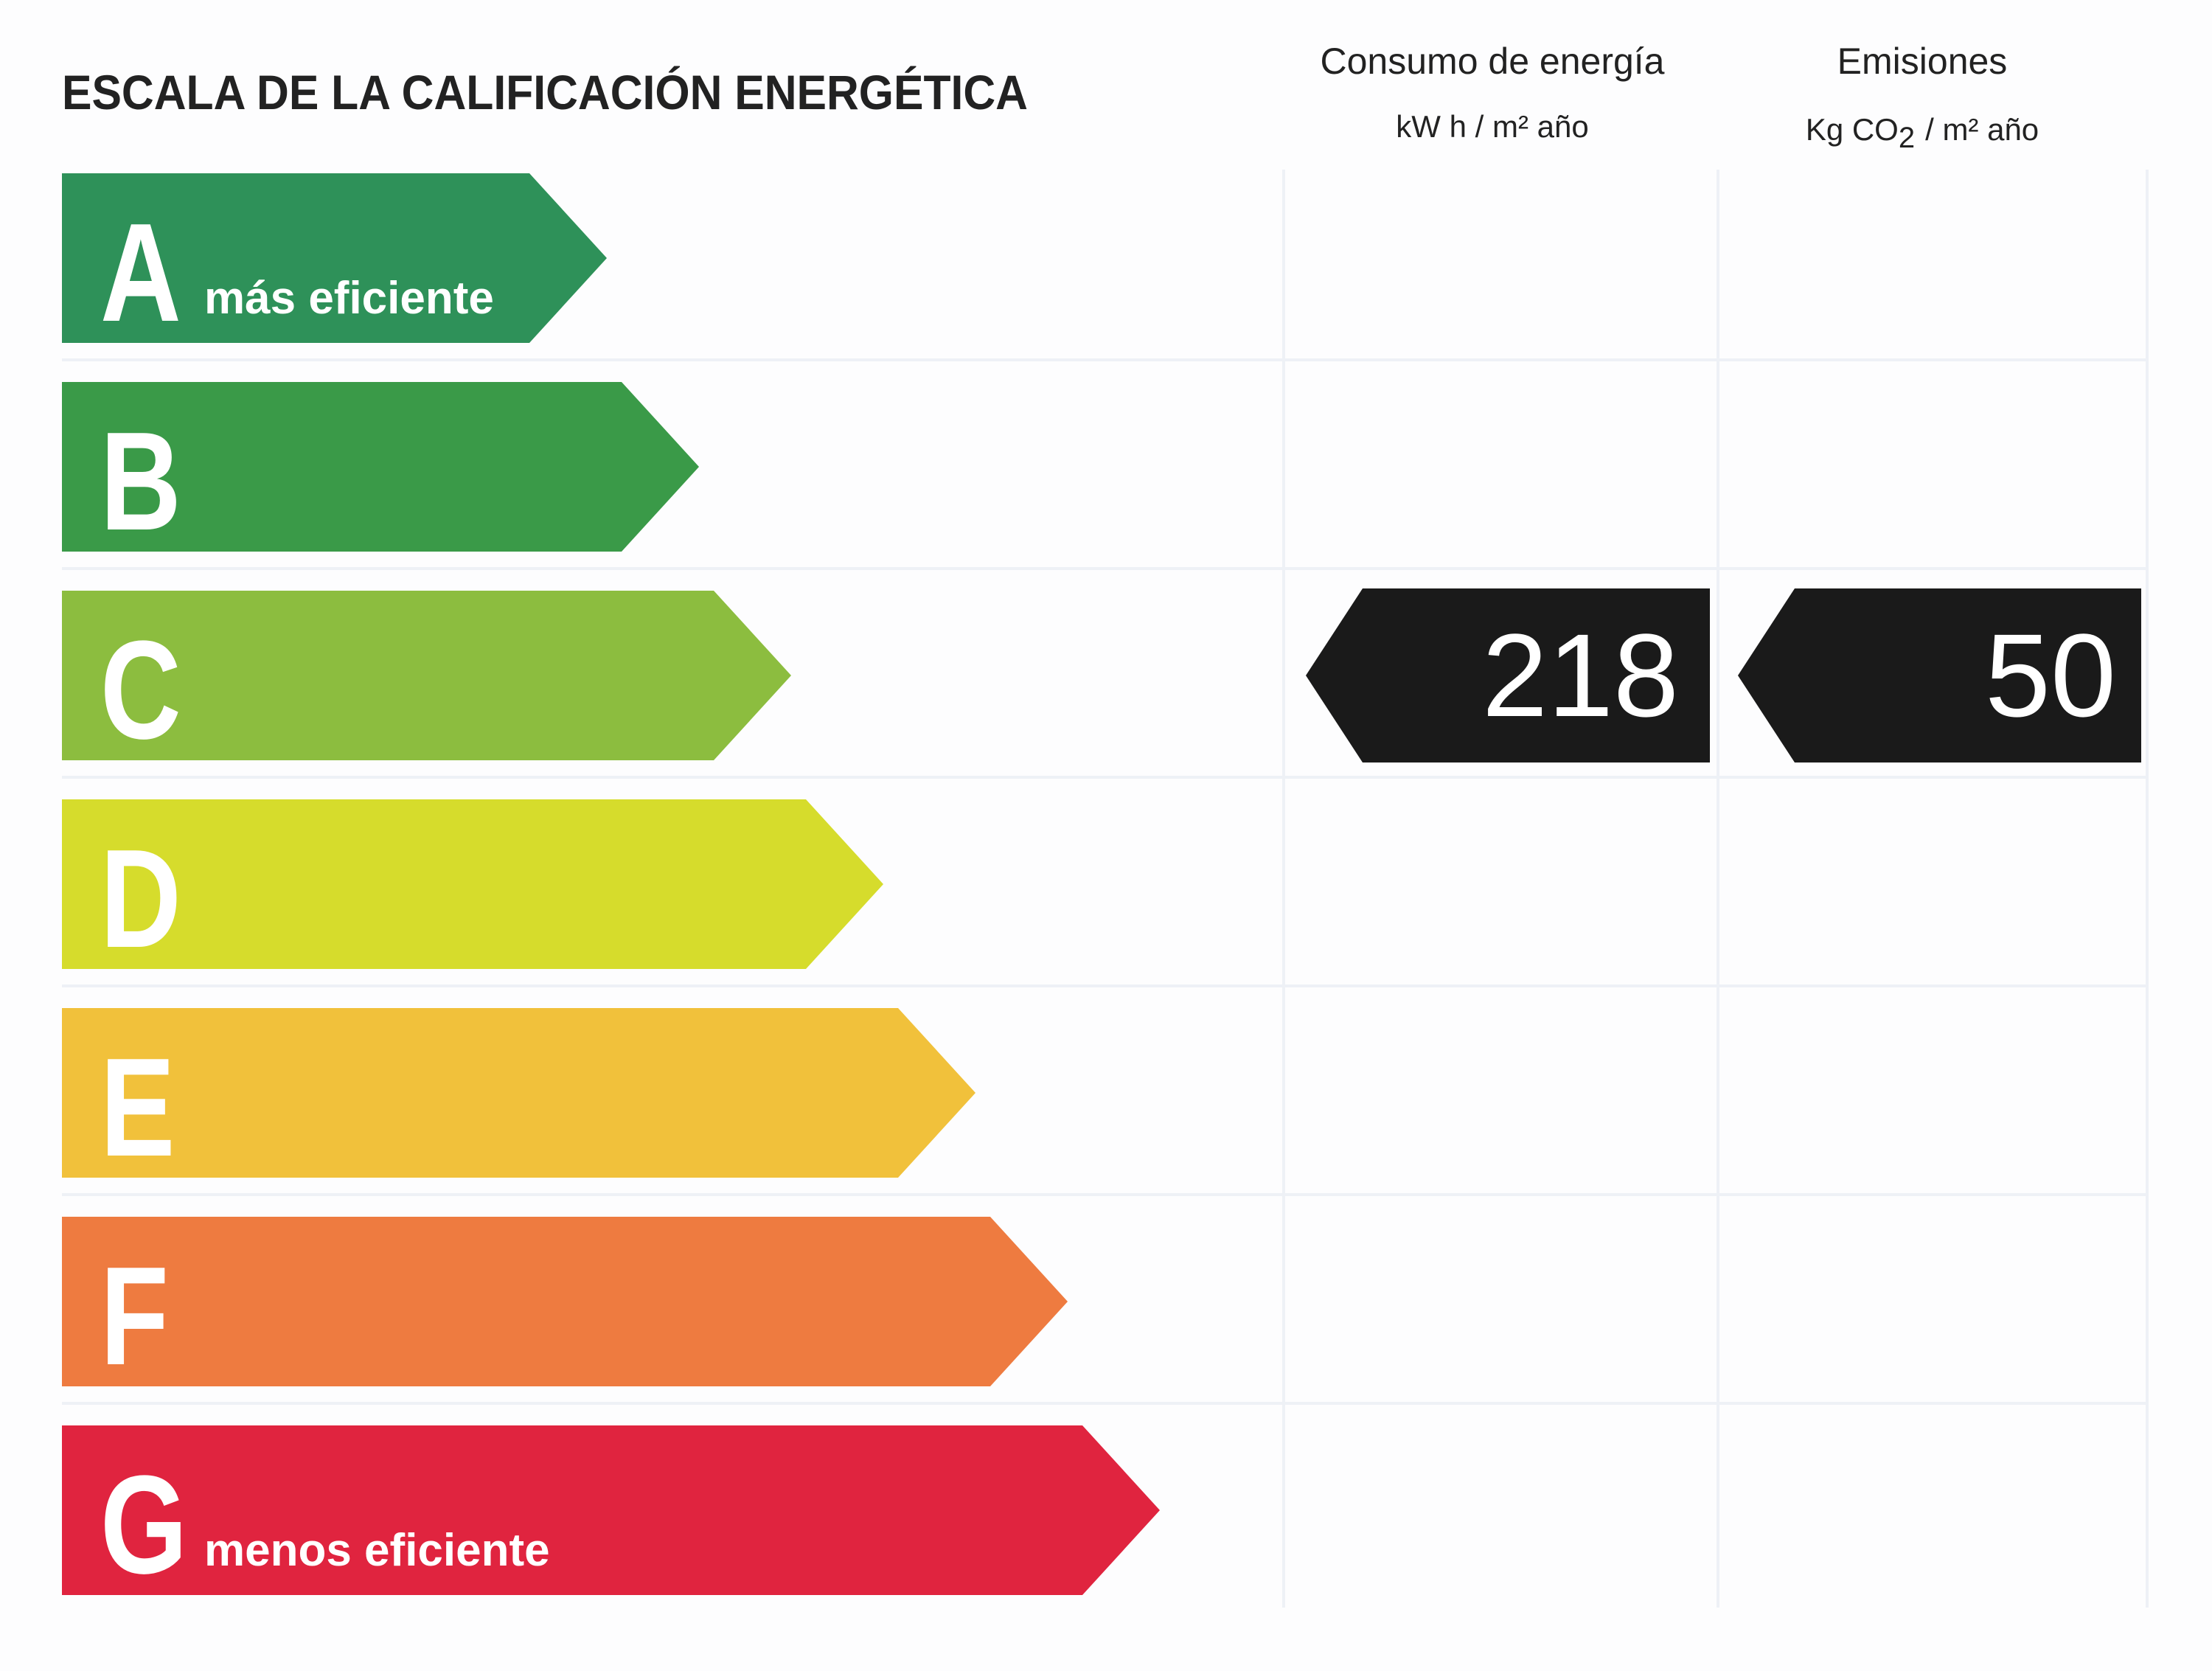 The height and width of the screenshot is (1671, 2212). Describe the element at coordinates (1907, 138) in the screenshot. I see `unit-subscript: 2` at that location.